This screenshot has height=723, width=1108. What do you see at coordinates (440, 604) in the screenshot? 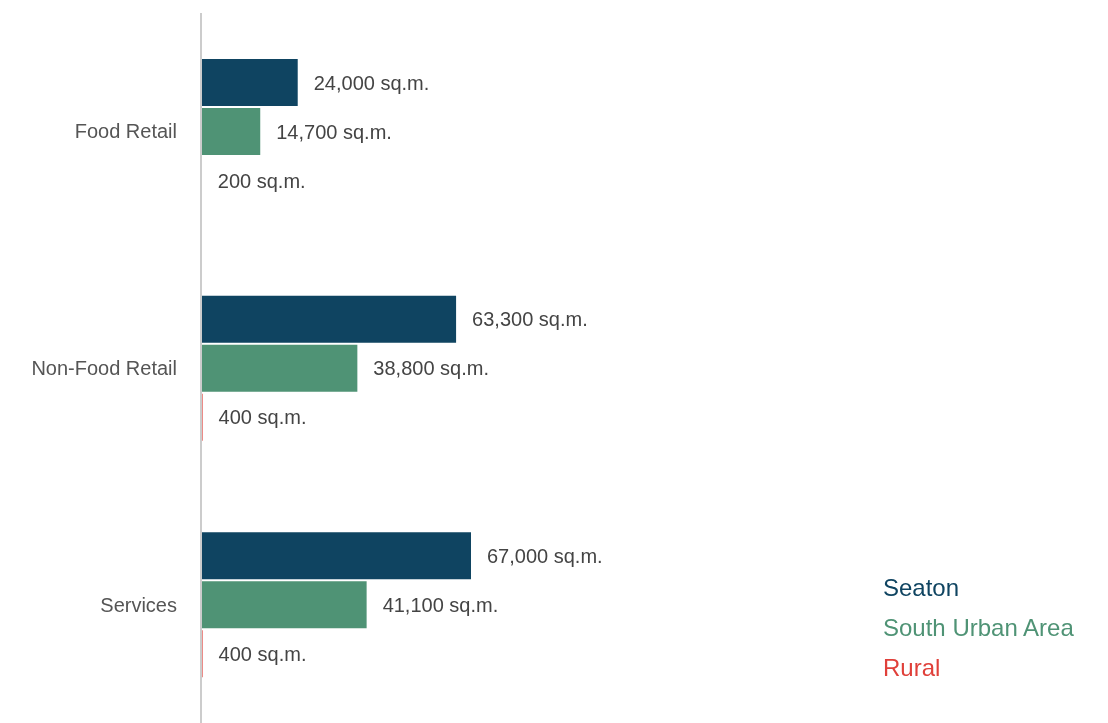
I see `data-label: 41,100 sq.m.` at bounding box center [440, 604].